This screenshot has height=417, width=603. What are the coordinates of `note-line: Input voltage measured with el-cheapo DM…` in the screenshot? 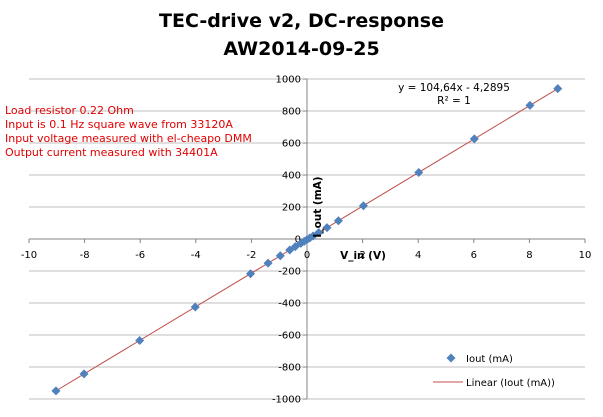 It's located at (128, 138).